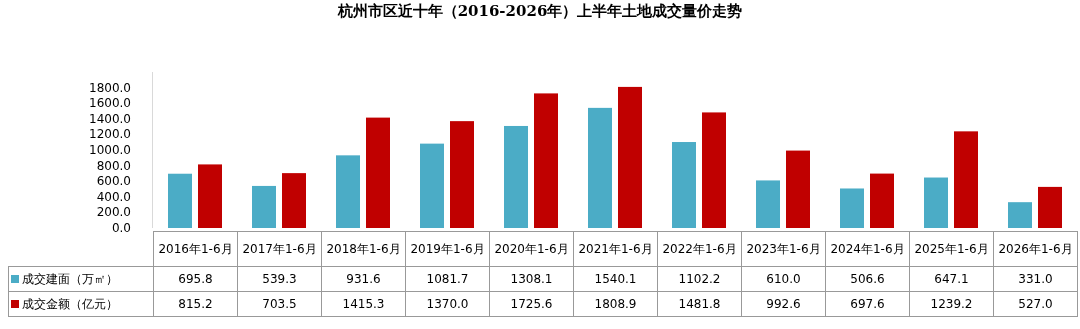  I want to click on data-label: 1415.3, so click(363, 304).